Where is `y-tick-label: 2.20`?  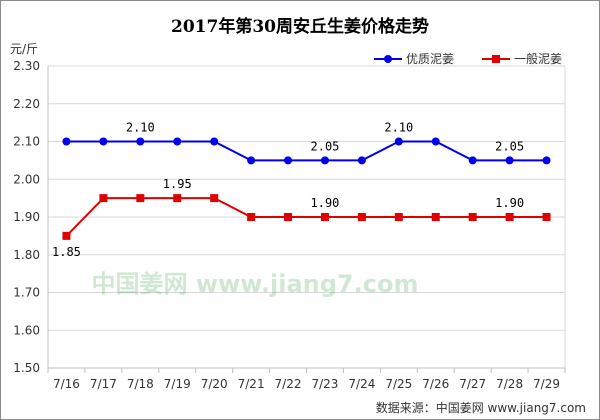 y-tick-label: 2.20 is located at coordinates (26, 104).